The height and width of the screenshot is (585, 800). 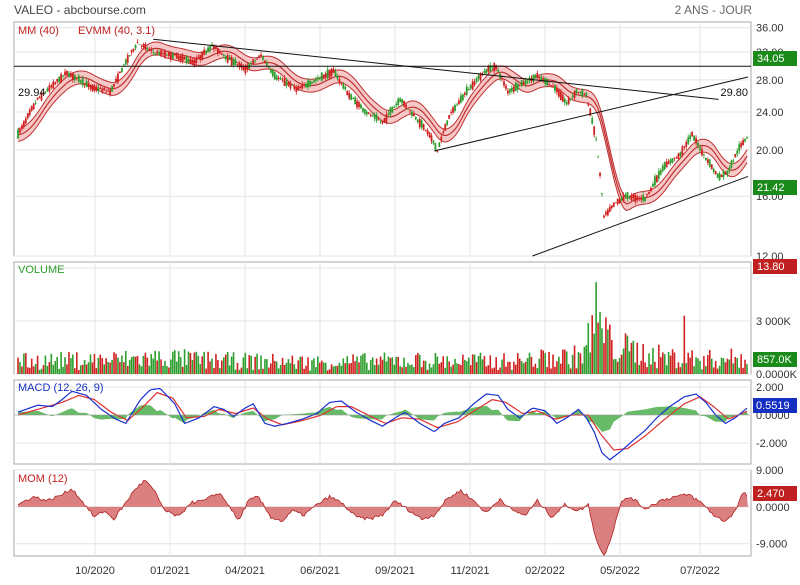 What do you see at coordinates (545, 571) in the screenshot?
I see `x-axis-label: 02/2022` at bounding box center [545, 571].